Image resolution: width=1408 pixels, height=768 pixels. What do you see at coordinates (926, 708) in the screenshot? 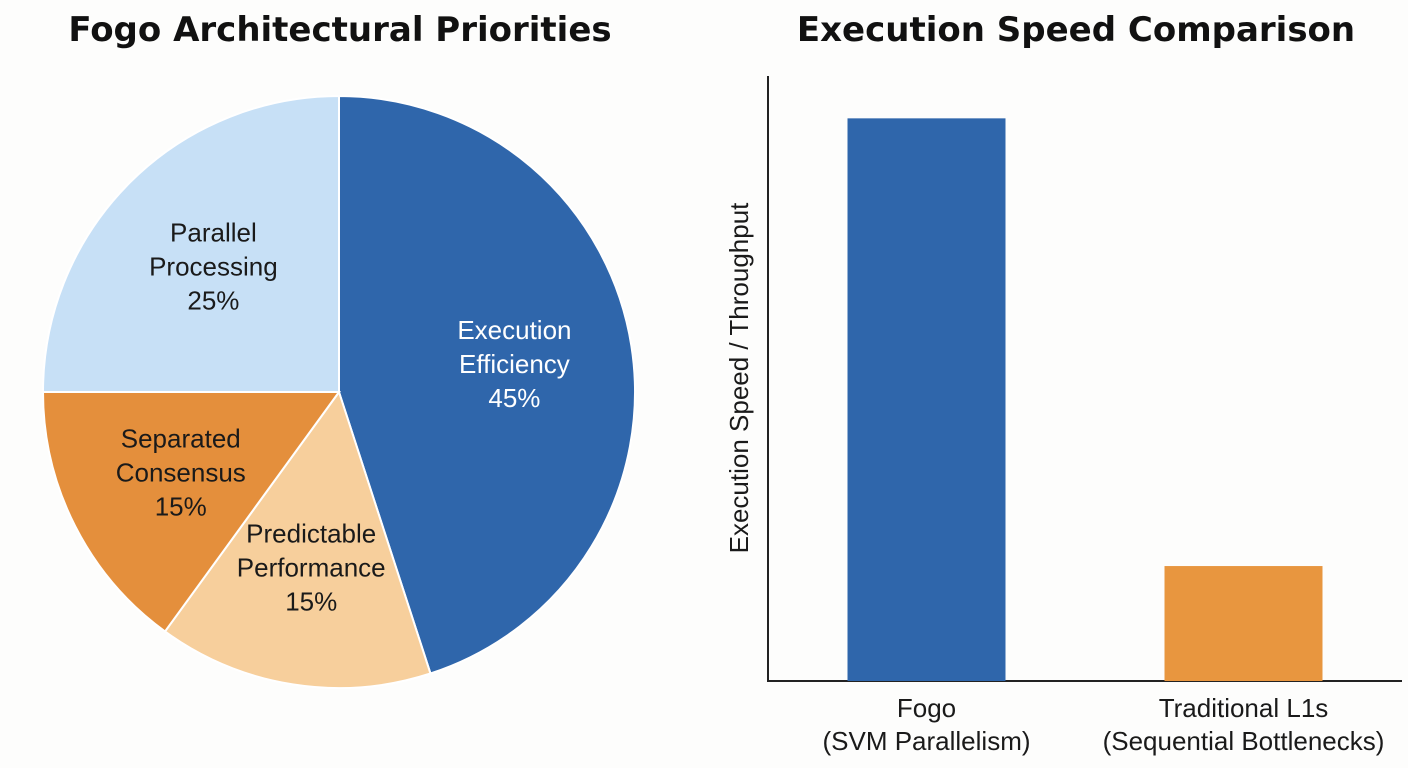
I see `x-tick-label-fogo: Fogo` at bounding box center [926, 708].